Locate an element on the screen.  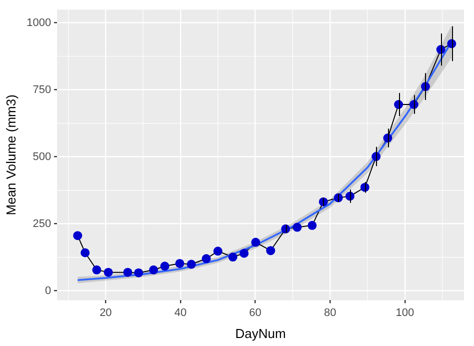
x-axis-title: DayNum is located at coordinates (260, 333).